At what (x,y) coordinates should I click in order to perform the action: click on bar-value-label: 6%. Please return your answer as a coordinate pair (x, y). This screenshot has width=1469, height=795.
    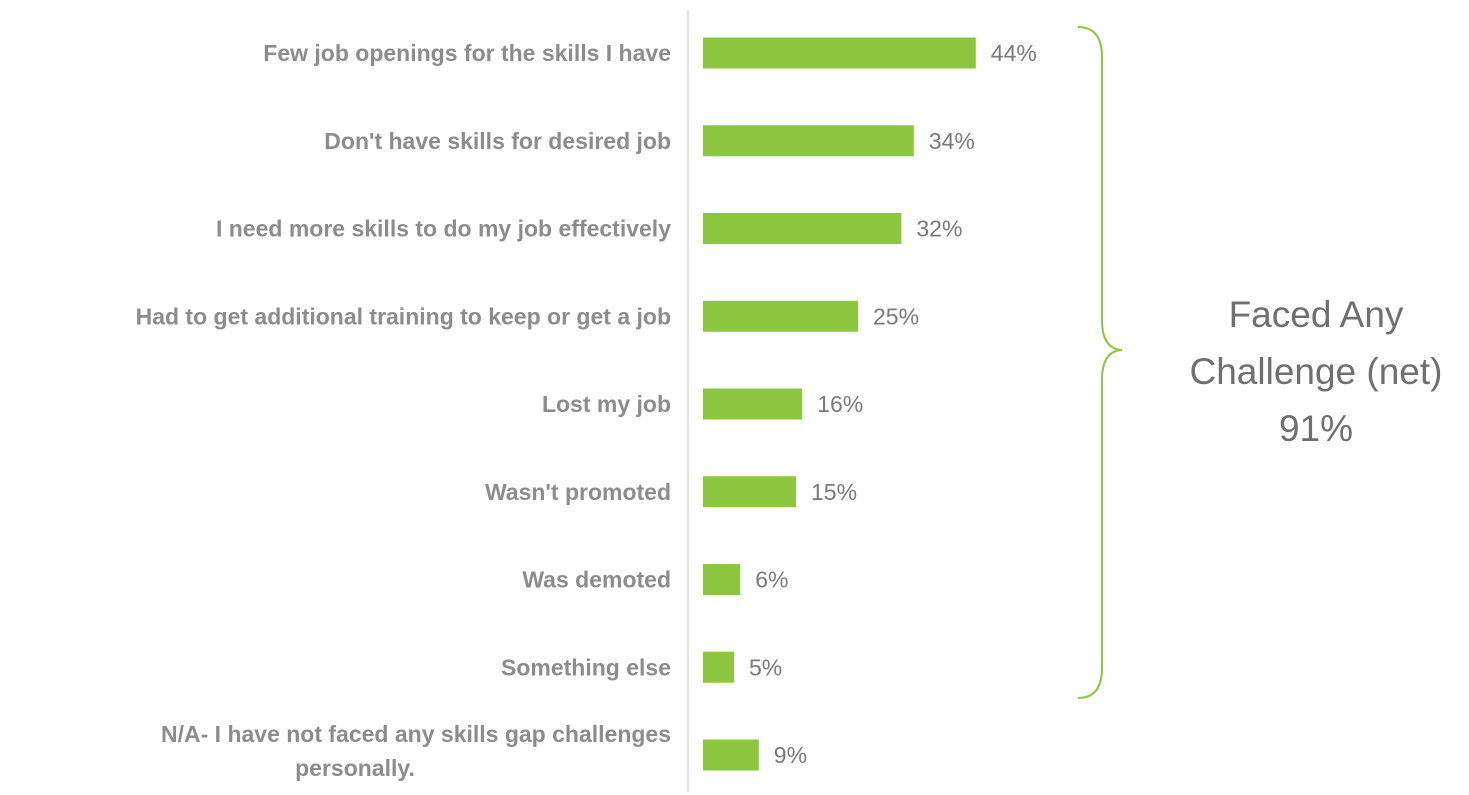
    Looking at the image, I should click on (771, 580).